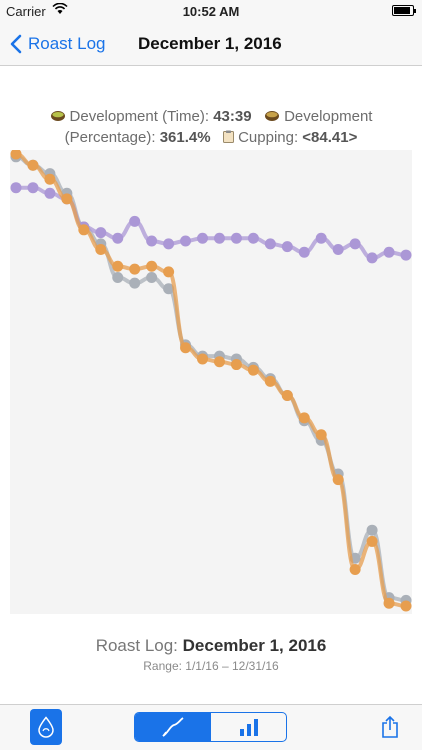  I want to click on drop-button, so click(46, 727).